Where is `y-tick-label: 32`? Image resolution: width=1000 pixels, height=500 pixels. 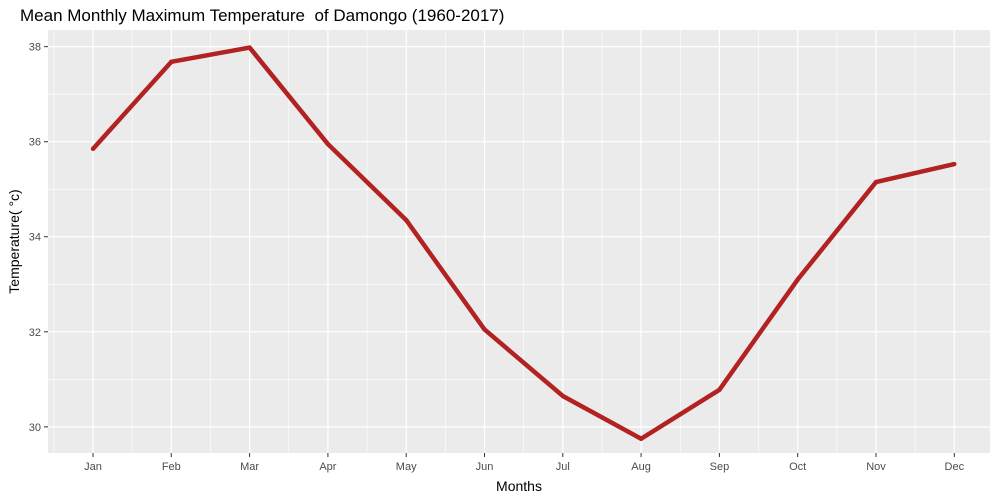 y-tick-label: 32 is located at coordinates (35, 333).